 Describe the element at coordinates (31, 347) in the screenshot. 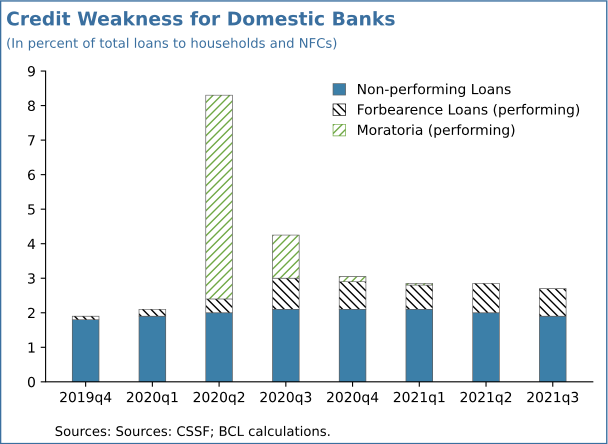

I see `y-tick-label: 1` at that location.